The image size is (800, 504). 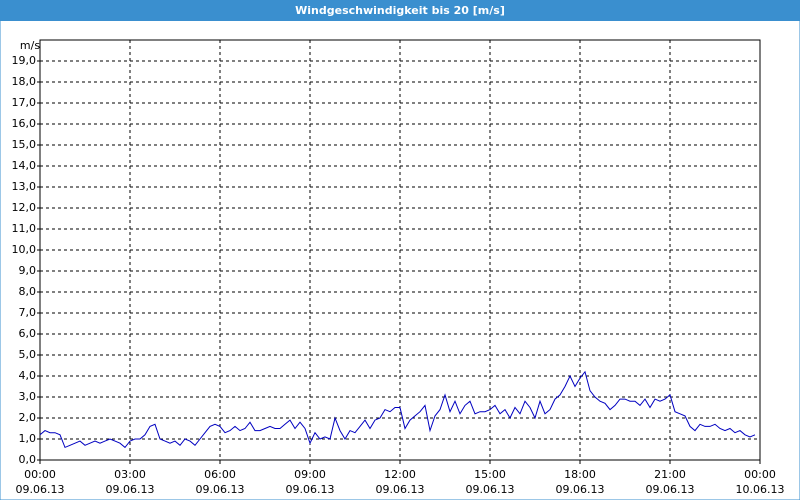 What do you see at coordinates (670, 474) in the screenshot?
I see `x-tick-label: 21:00` at bounding box center [670, 474].